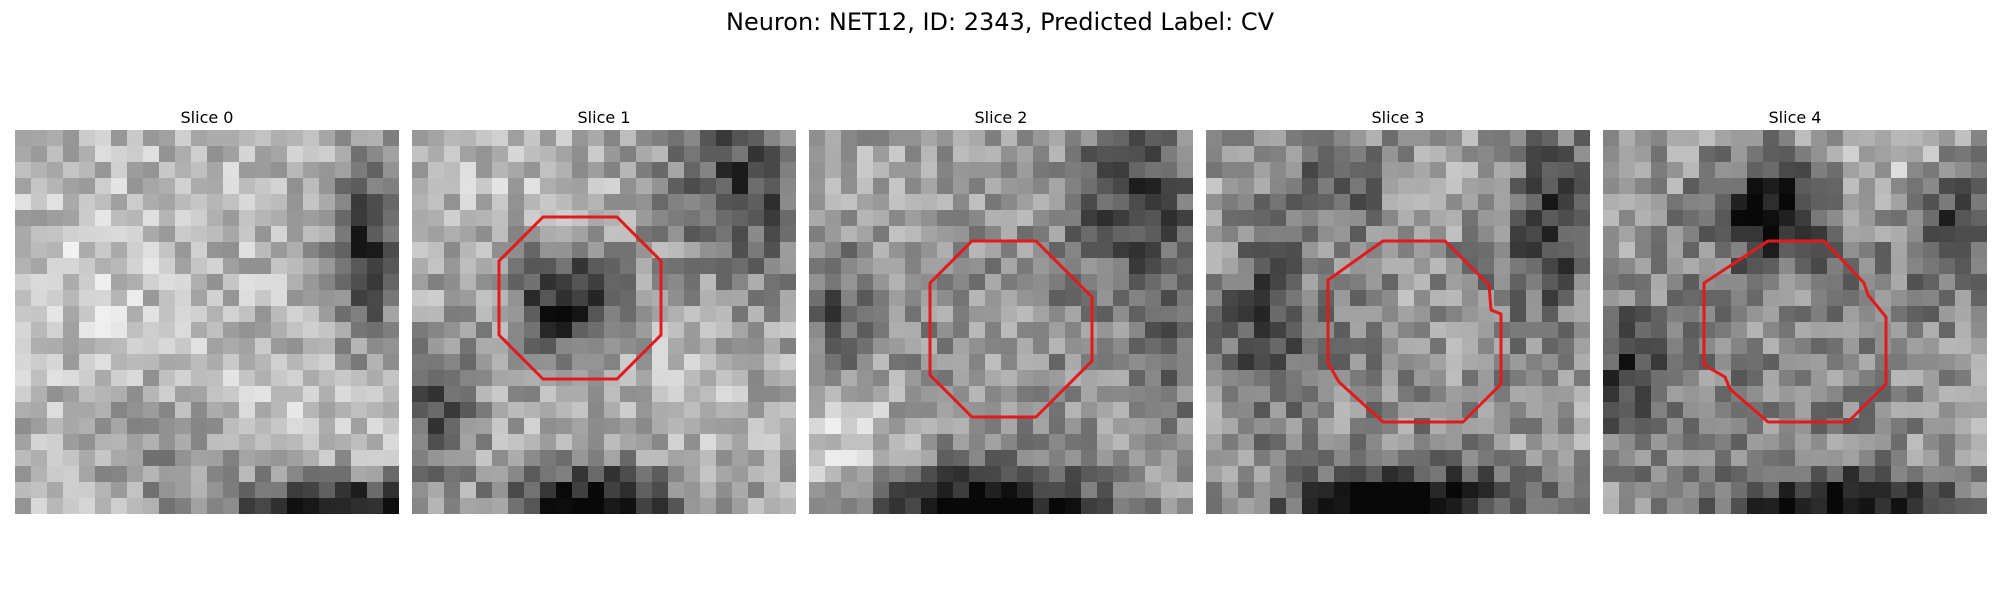  I want to click on slice-title-2: Slice 2, so click(1001, 117).